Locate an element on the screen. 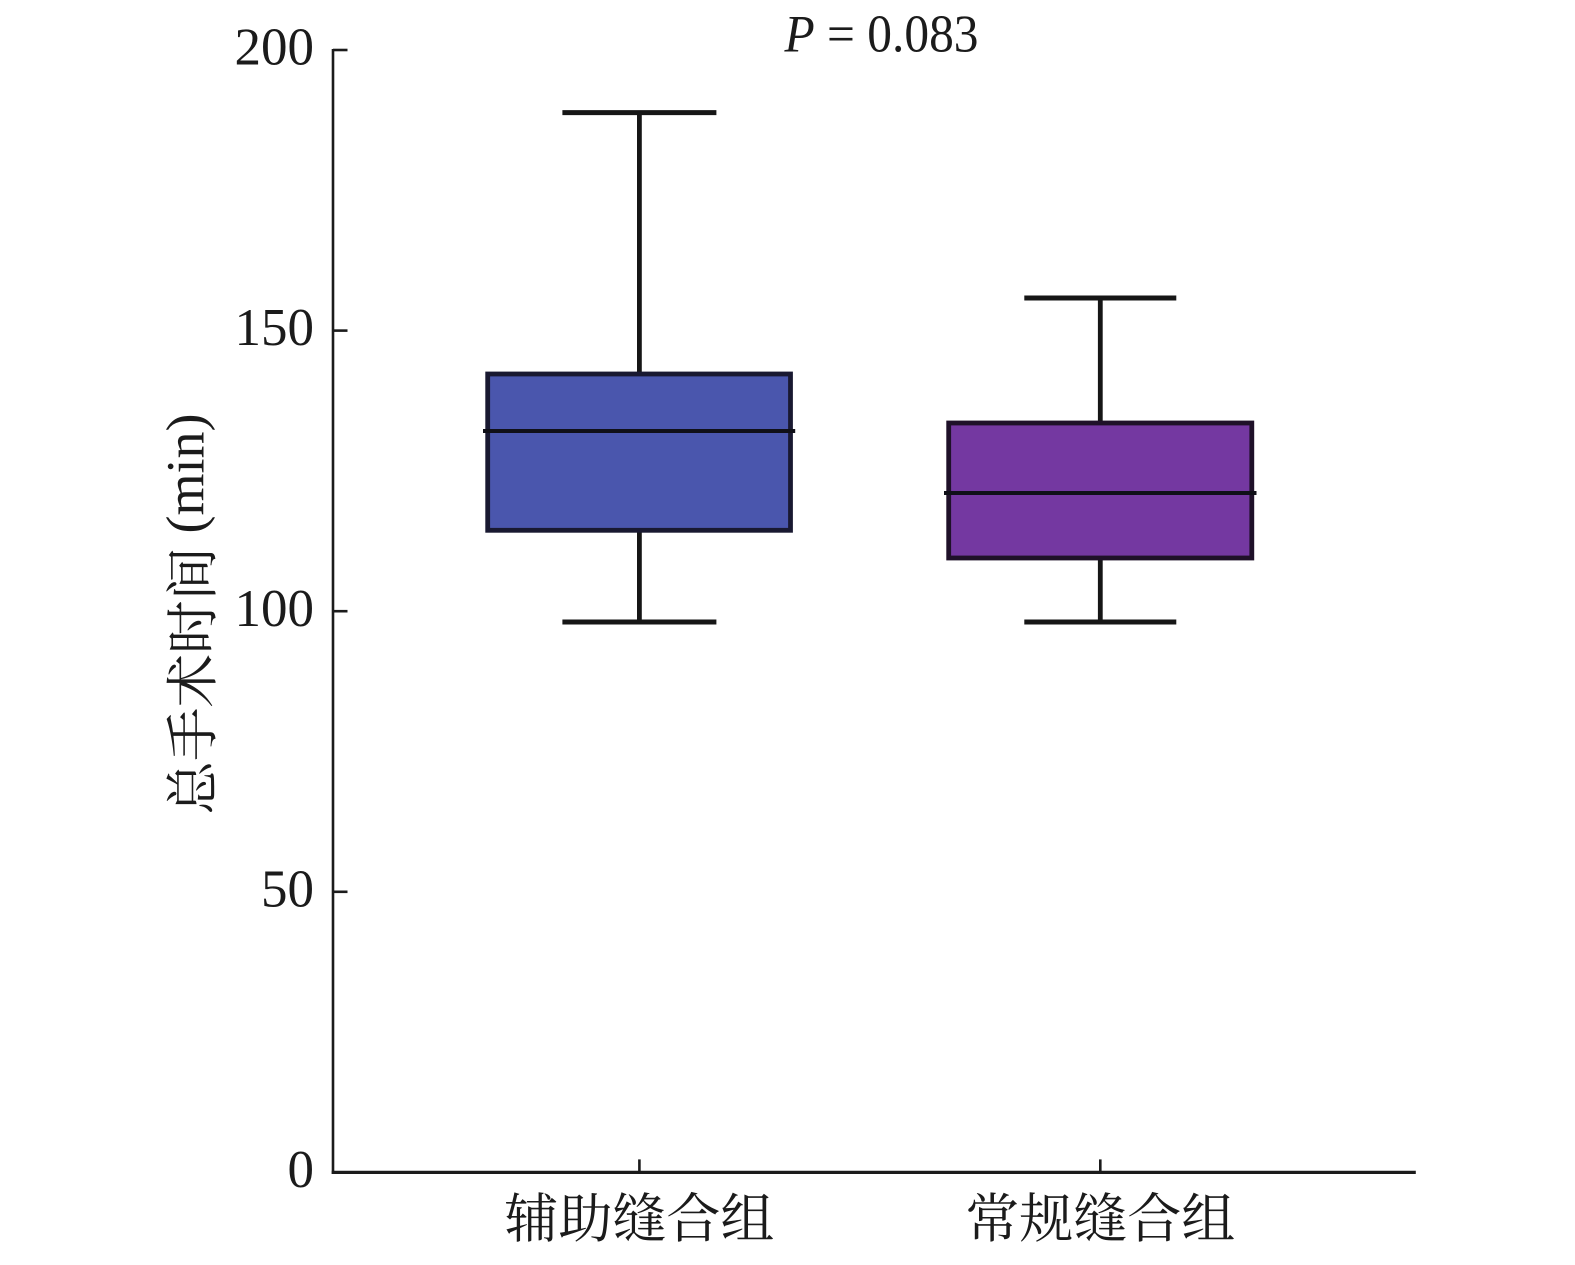 The height and width of the screenshot is (1265, 1575). svg-text: 150 is located at coordinates (275, 328).